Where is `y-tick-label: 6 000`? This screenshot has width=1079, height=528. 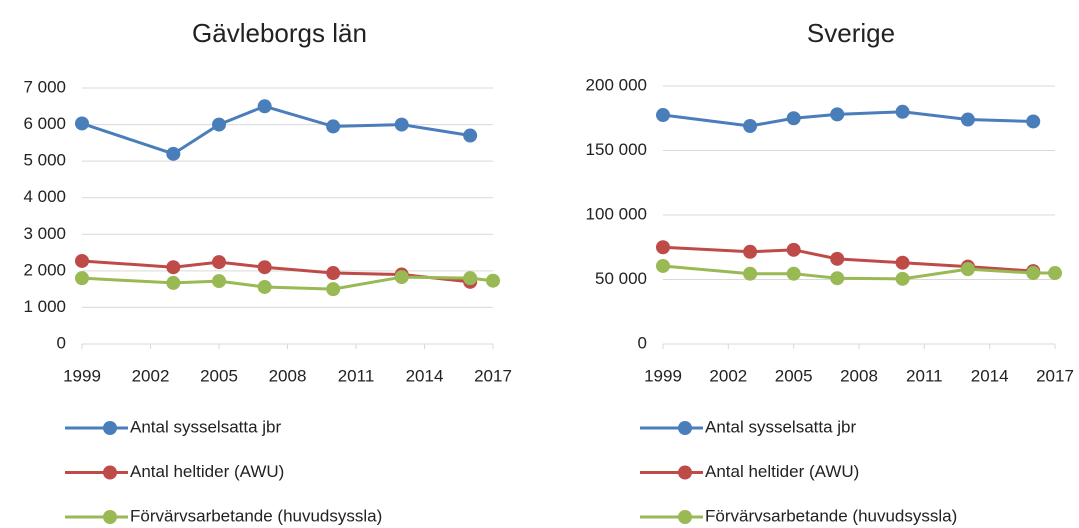 y-tick-label: 6 000 is located at coordinates (44, 123).